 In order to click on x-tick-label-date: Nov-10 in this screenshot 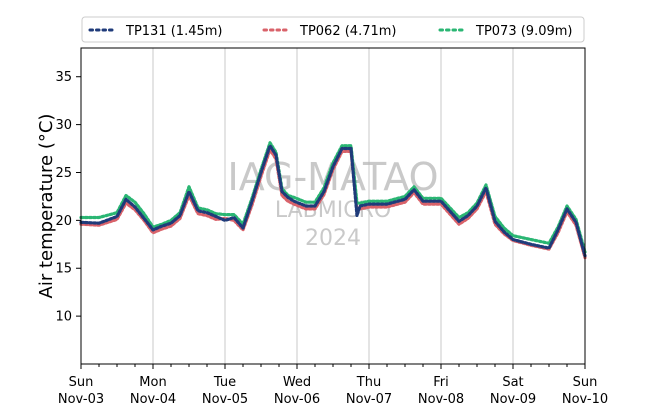, I will do `click(585, 399)`.